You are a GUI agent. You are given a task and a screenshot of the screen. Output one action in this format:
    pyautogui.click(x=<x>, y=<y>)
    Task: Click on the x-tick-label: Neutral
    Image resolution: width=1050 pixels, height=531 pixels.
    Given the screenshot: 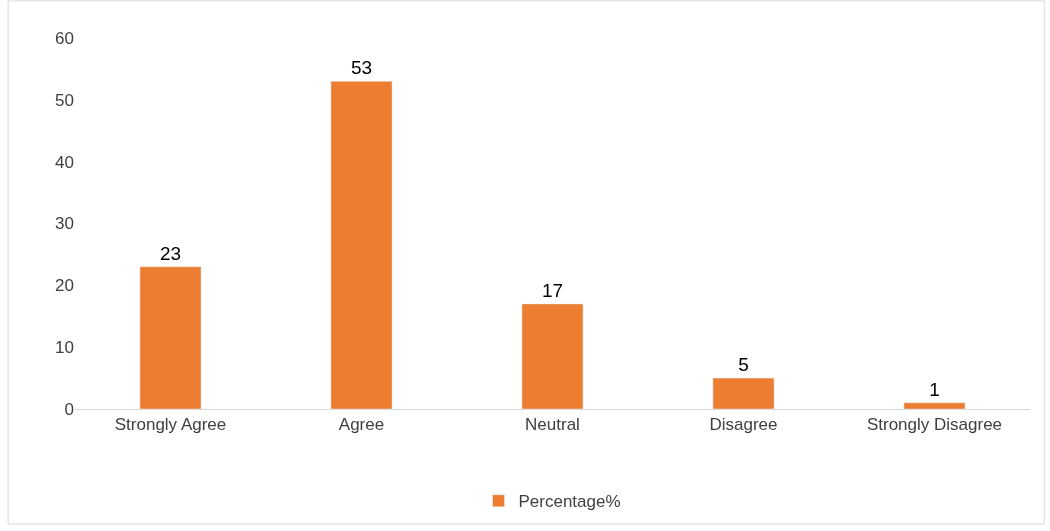 What is the action you would take?
    pyautogui.click(x=552, y=425)
    